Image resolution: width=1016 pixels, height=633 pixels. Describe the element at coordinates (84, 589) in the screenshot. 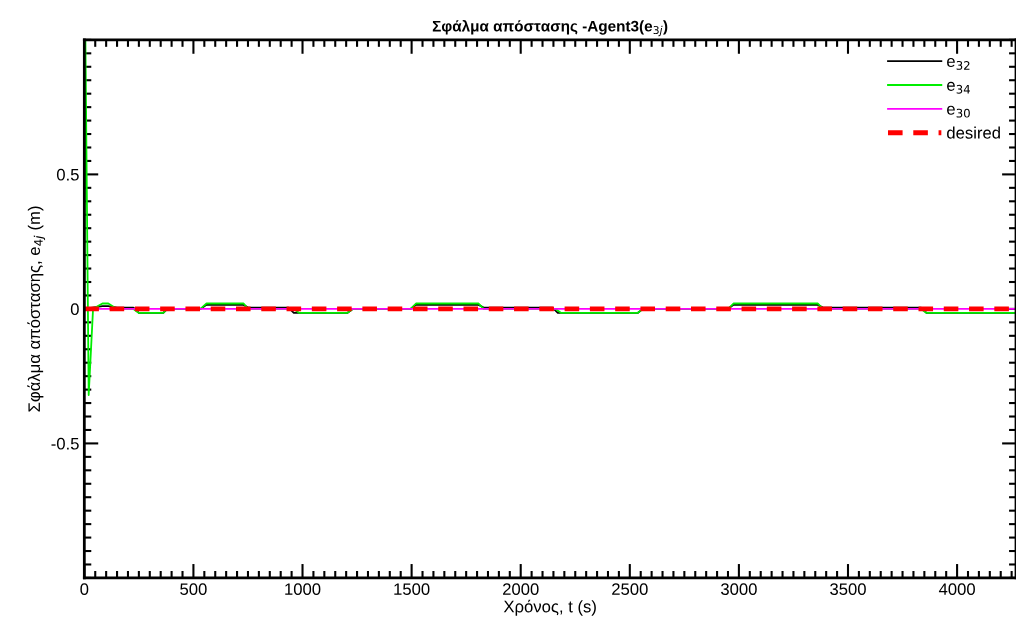

I see `x-tick-label: 0` at that location.